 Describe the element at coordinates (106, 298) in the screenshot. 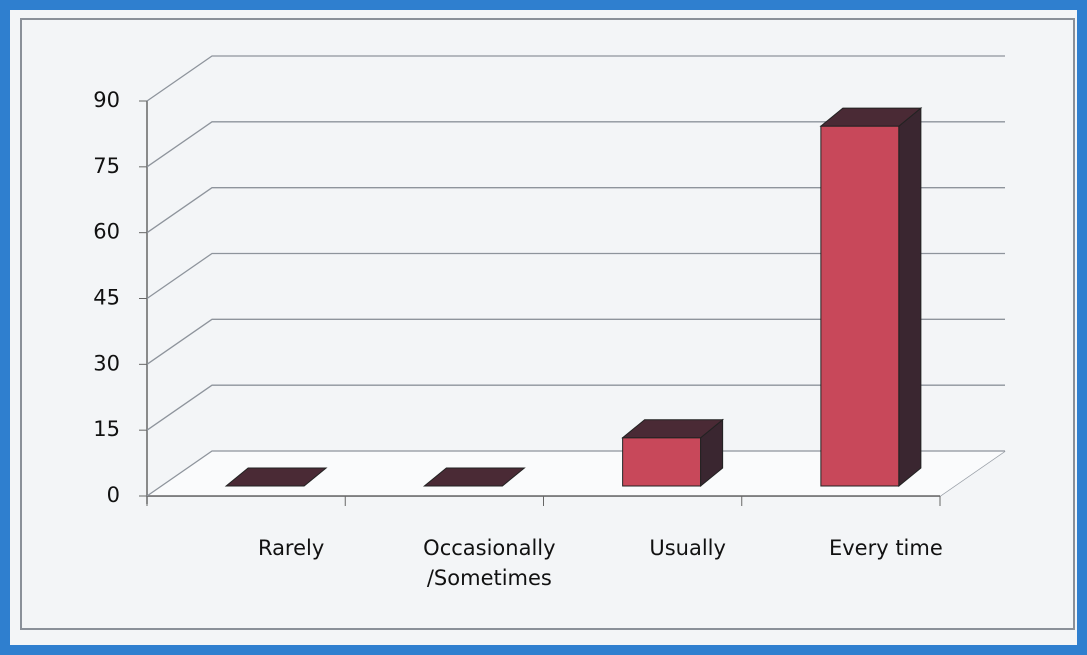

I see `y-tick-label: 45` at that location.